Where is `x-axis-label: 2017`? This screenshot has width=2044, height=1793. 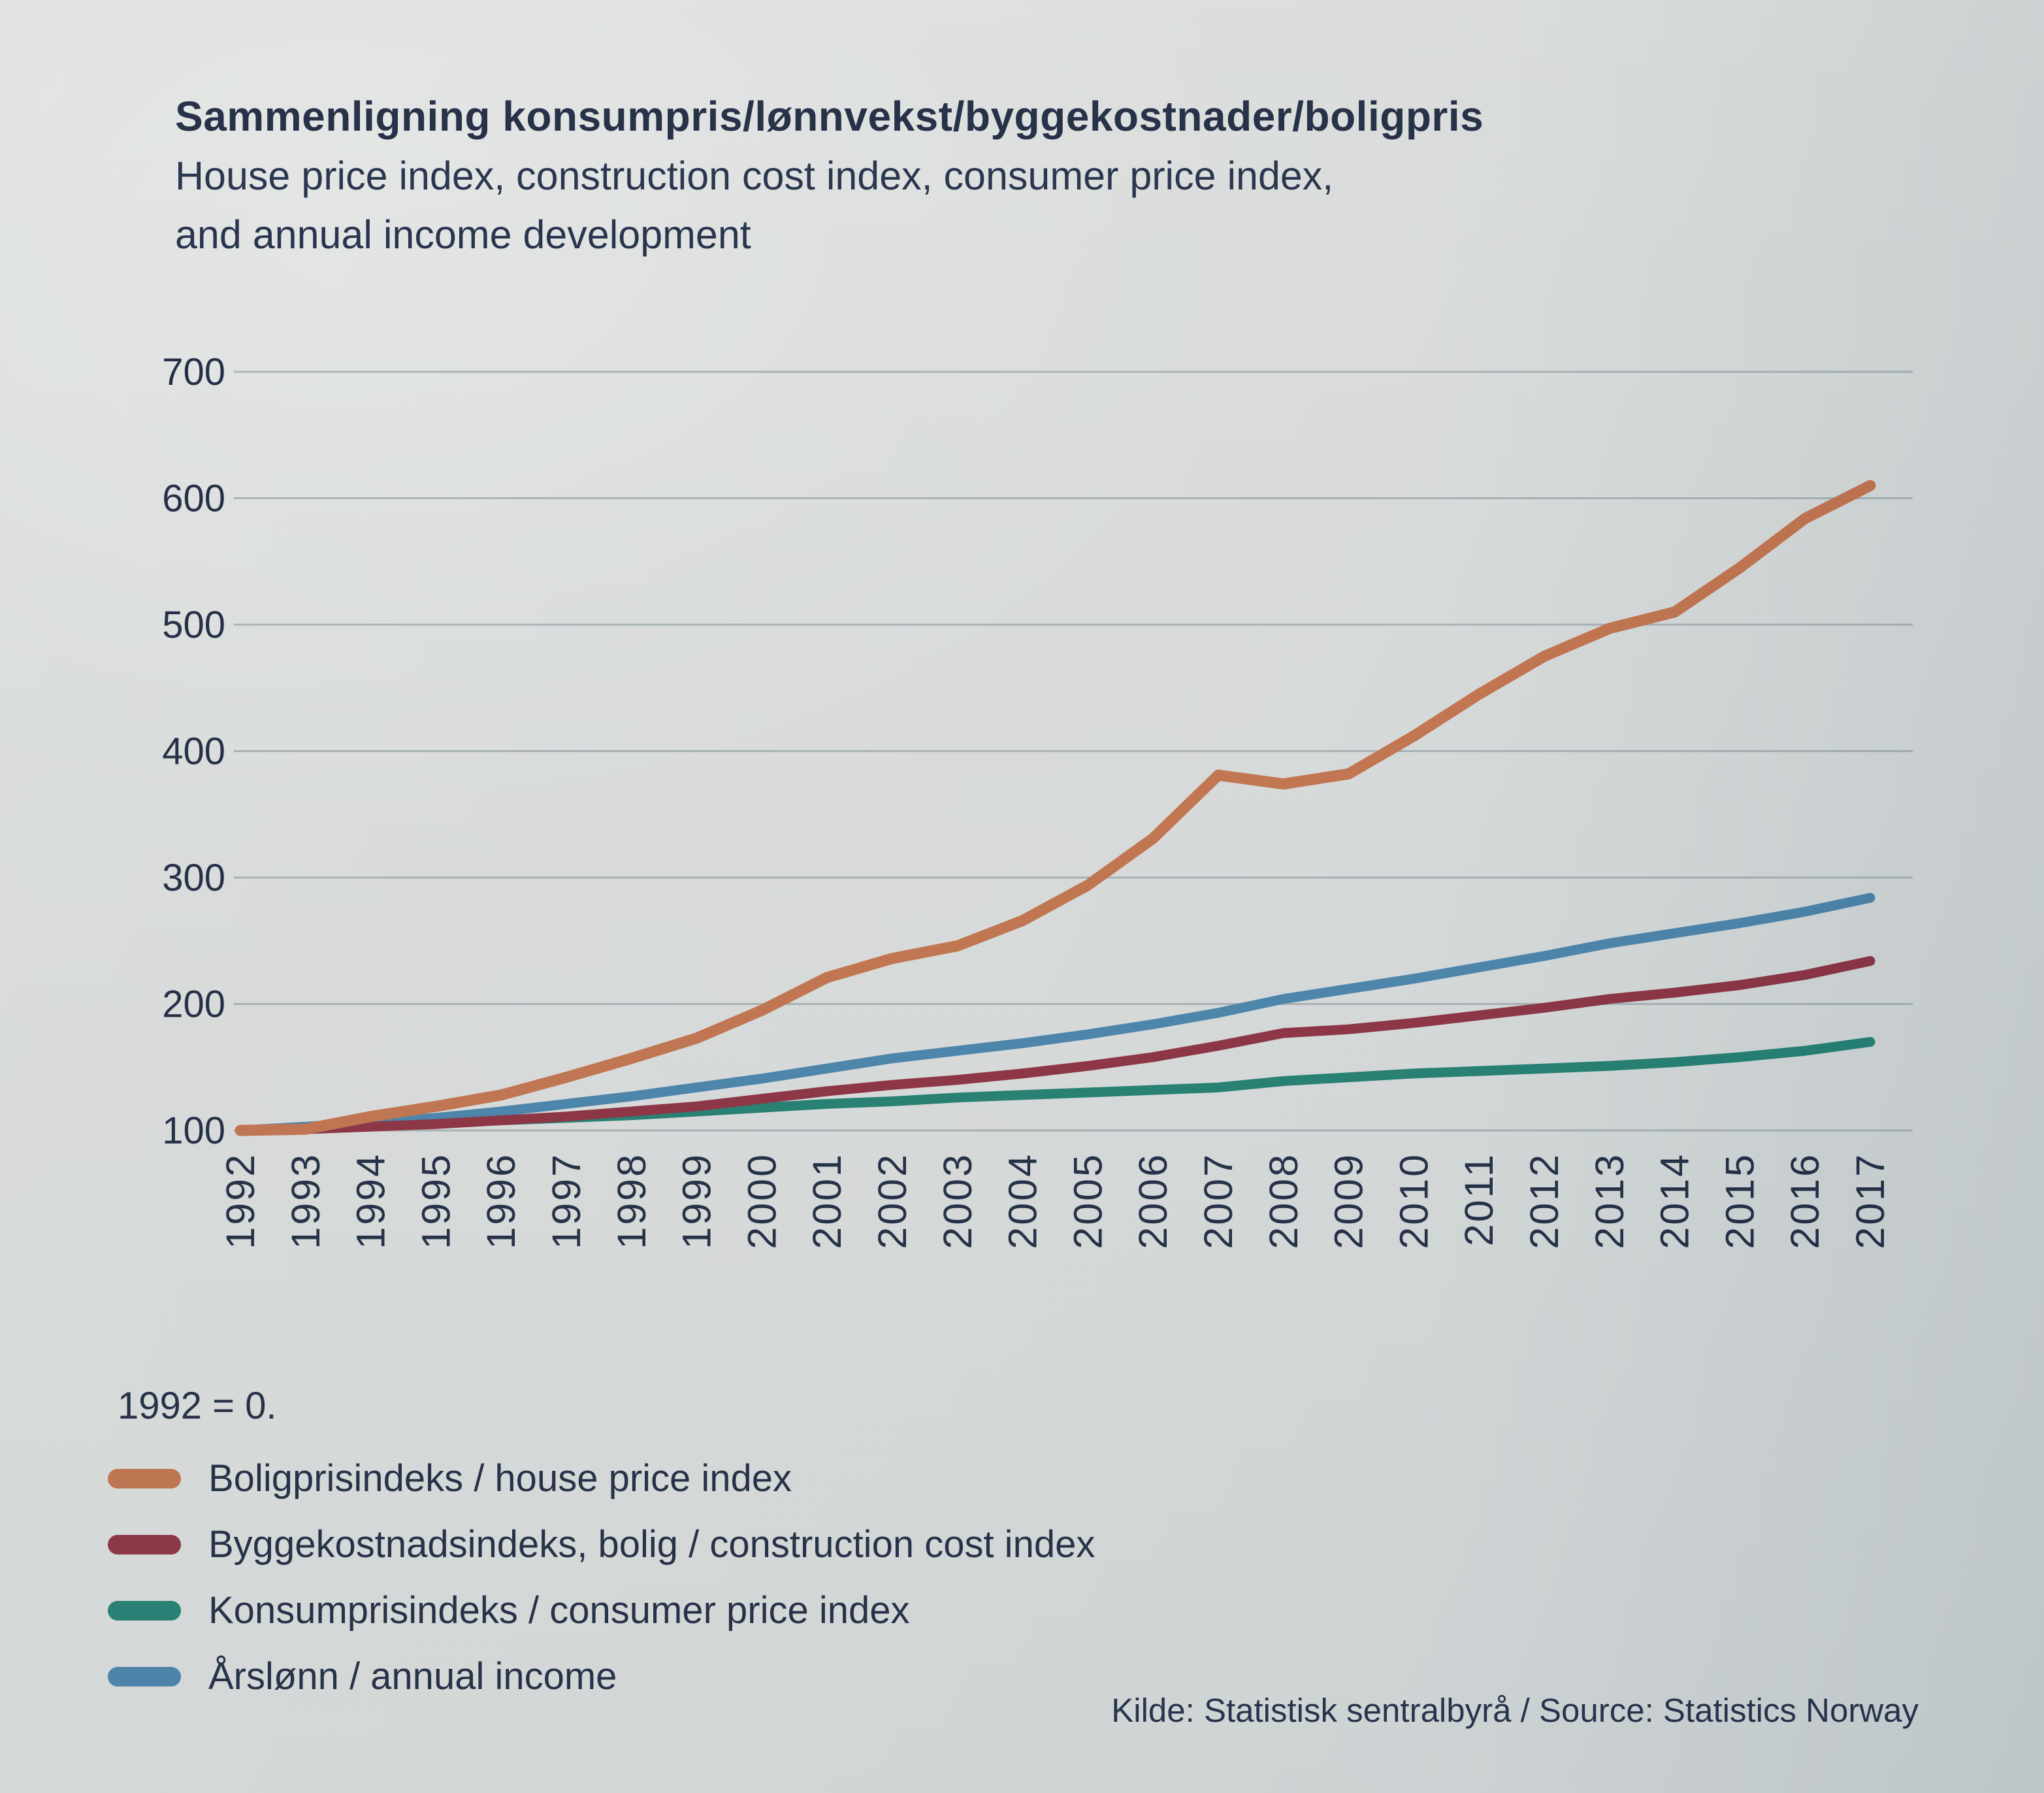
x-axis-label: 2017 is located at coordinates (1870, 1201).